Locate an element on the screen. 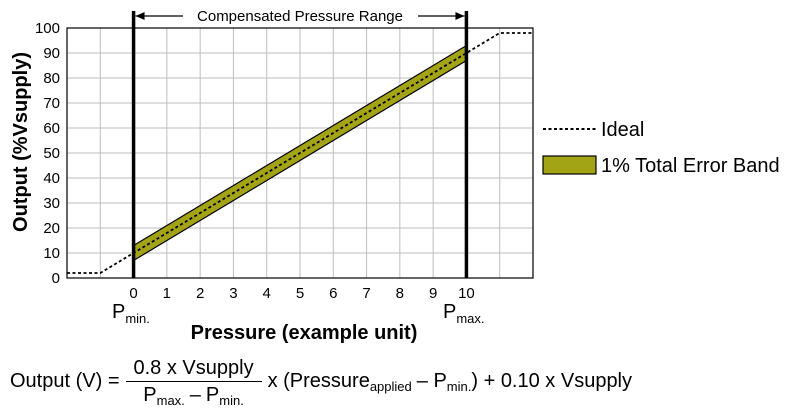 This screenshot has width=809, height=410. p-max-label: Pmax. is located at coordinates (464, 313).